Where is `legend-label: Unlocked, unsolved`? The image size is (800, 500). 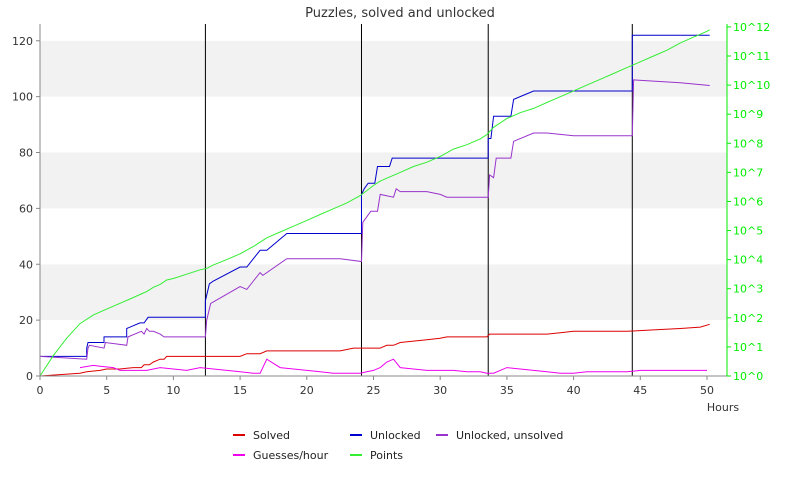 legend-label: Unlocked, unsolved is located at coordinates (509, 435).